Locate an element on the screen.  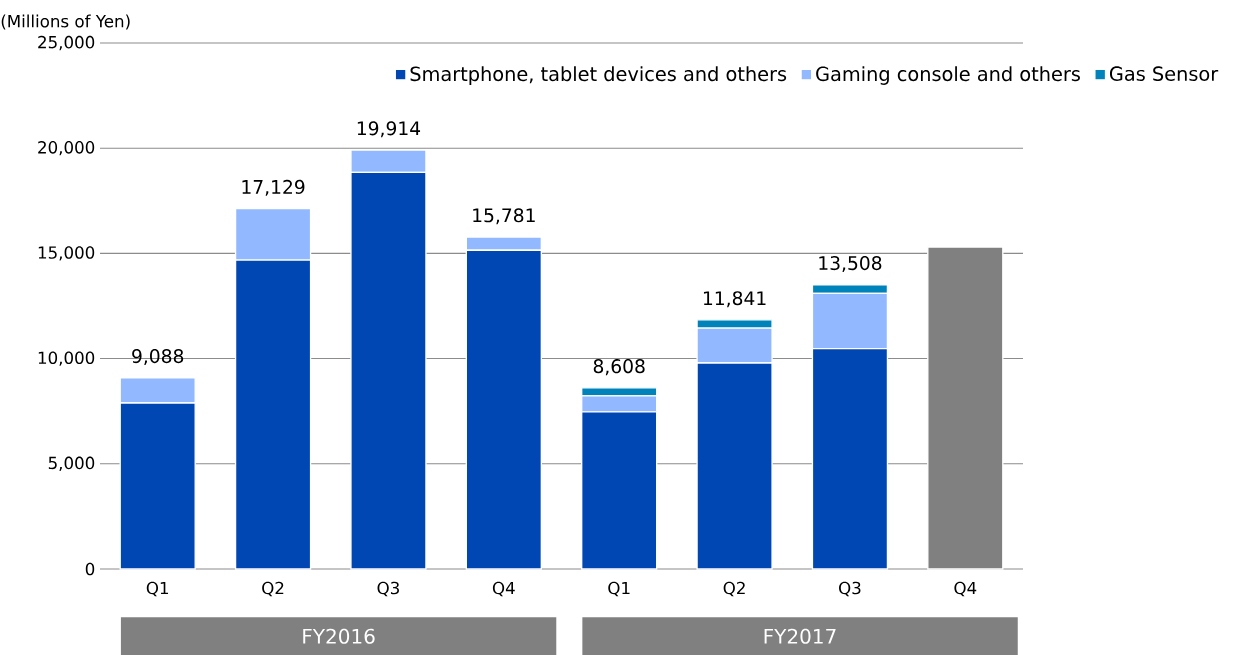
total-label: 8,608 is located at coordinates (619, 366).